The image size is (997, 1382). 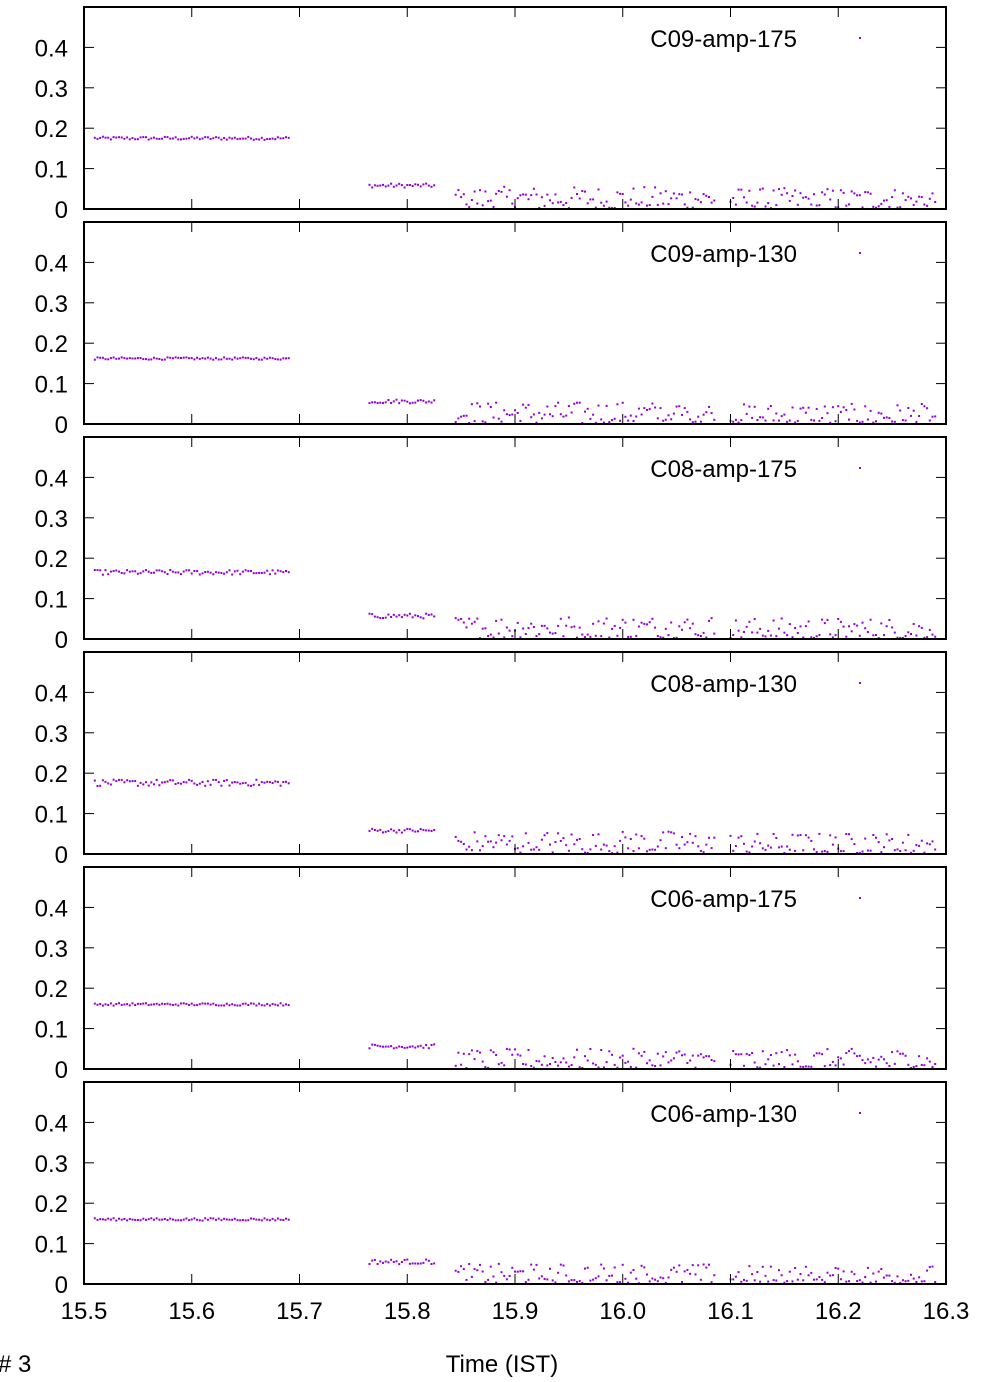 What do you see at coordinates (723, 899) in the screenshot?
I see `legend-label: C06-amp-175` at bounding box center [723, 899].